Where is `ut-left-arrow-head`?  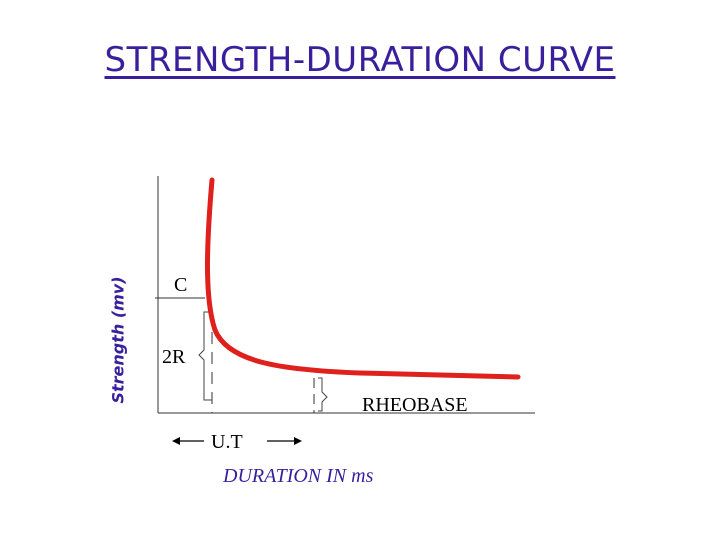
ut-left-arrow-head is located at coordinates (176, 441).